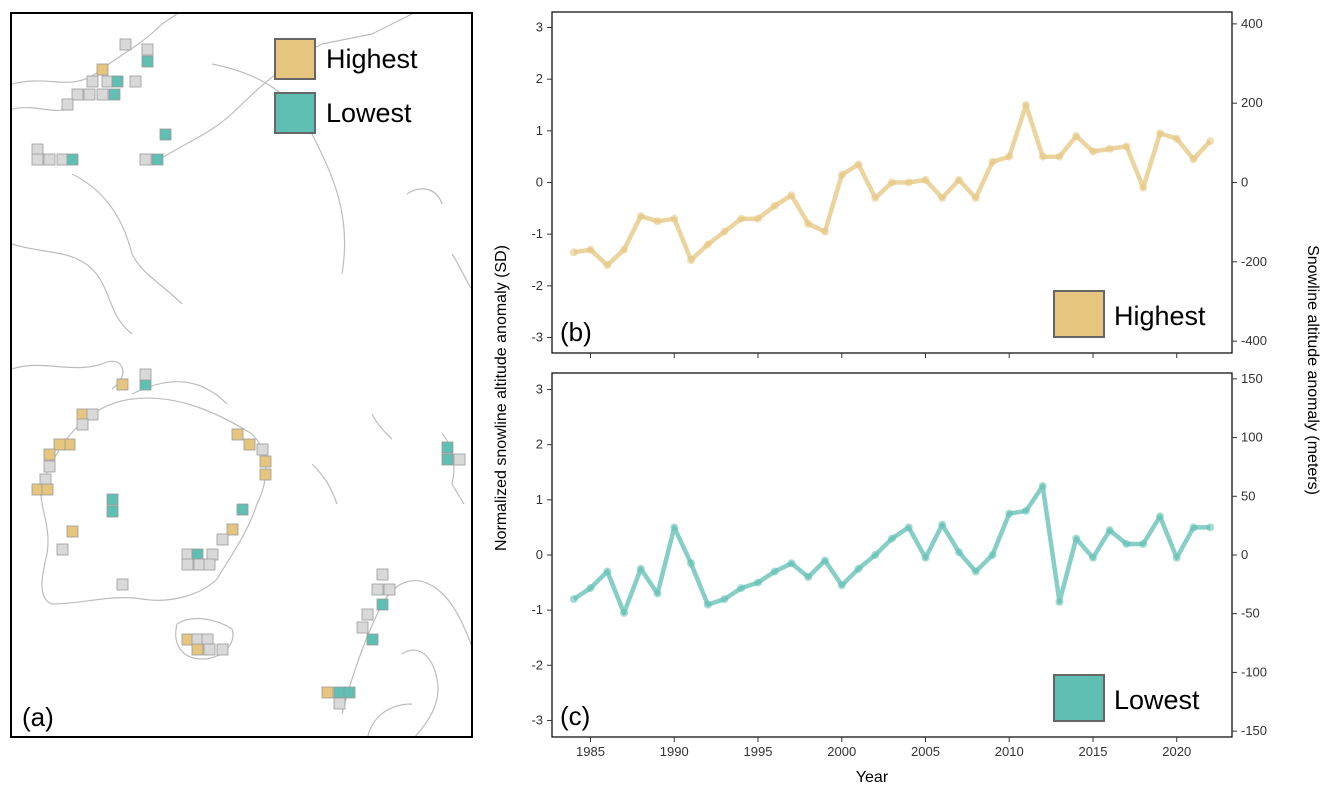  I want to click on x-tick-label: 2005, so click(925, 751).